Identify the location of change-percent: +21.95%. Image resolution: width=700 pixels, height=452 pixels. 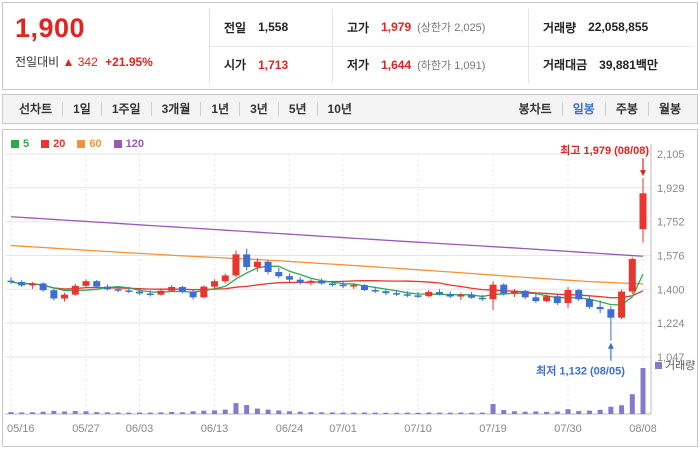
(129, 62).